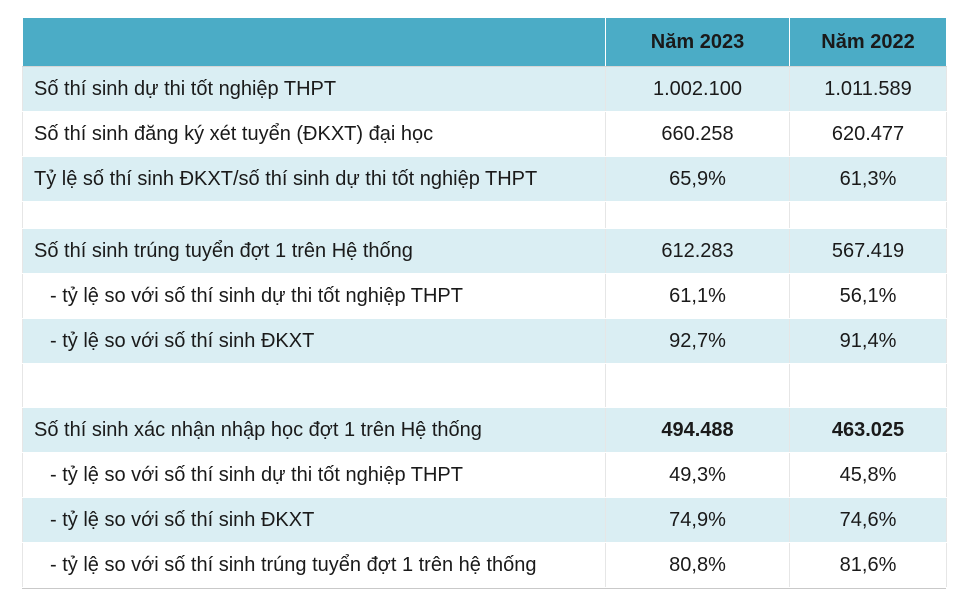  Describe the element at coordinates (868, 42) in the screenshot. I see `header-year-2022: Năm 2022` at that location.